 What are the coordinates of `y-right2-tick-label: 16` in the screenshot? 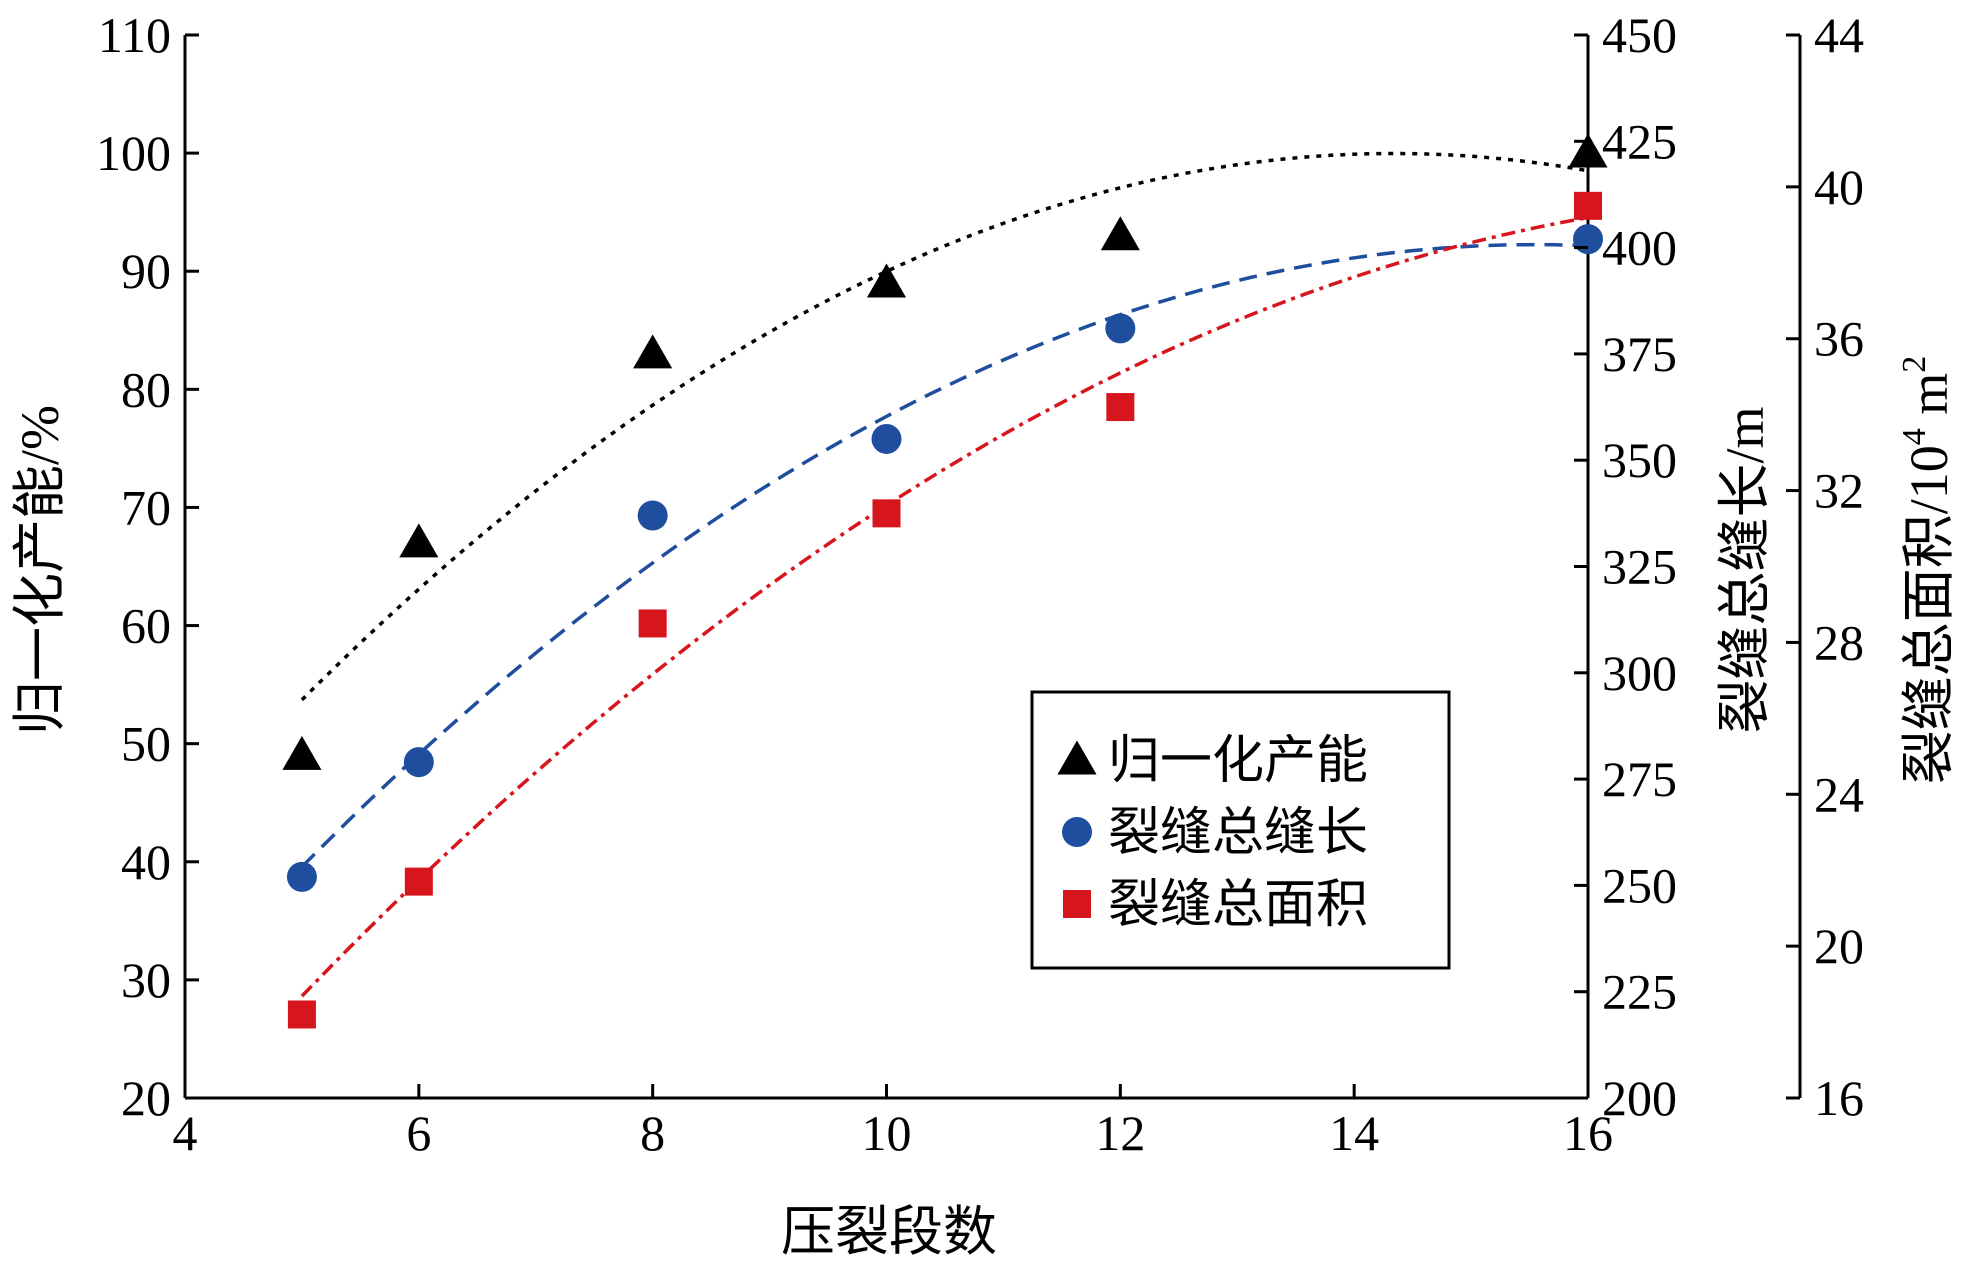 It's located at (1839, 1098).